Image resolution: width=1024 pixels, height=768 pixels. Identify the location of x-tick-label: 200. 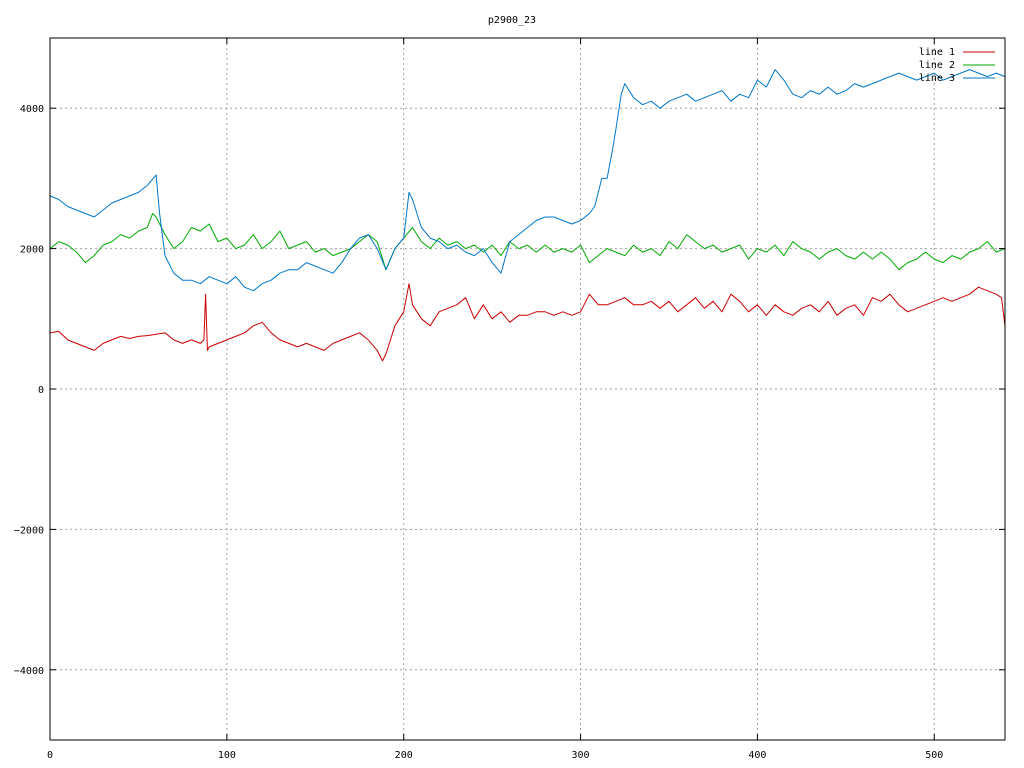
(404, 755).